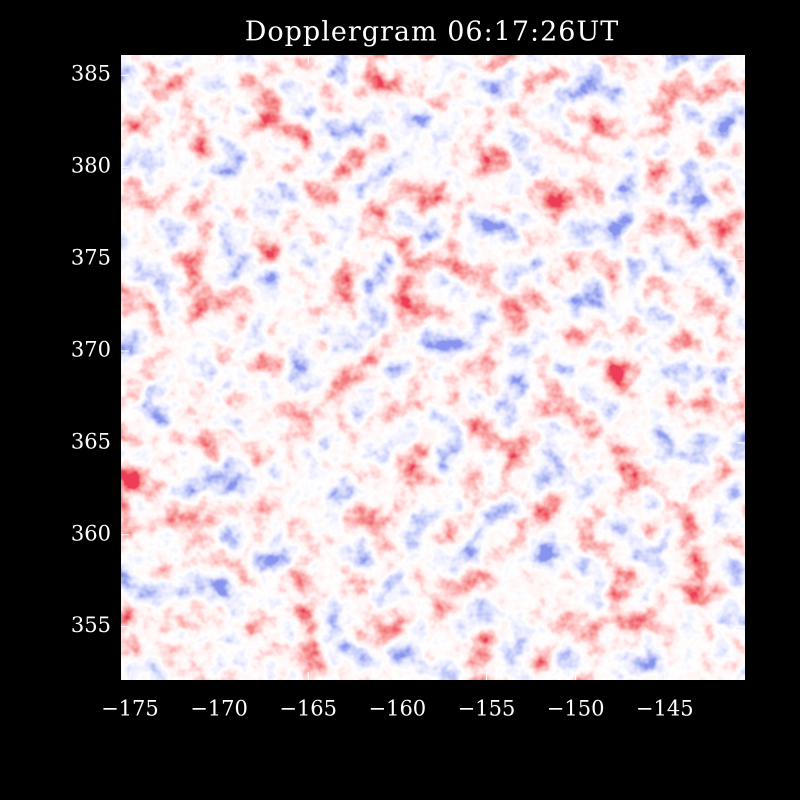 The width and height of the screenshot is (800, 800). What do you see at coordinates (91, 166) in the screenshot?
I see `y-tick-label: 380` at bounding box center [91, 166].